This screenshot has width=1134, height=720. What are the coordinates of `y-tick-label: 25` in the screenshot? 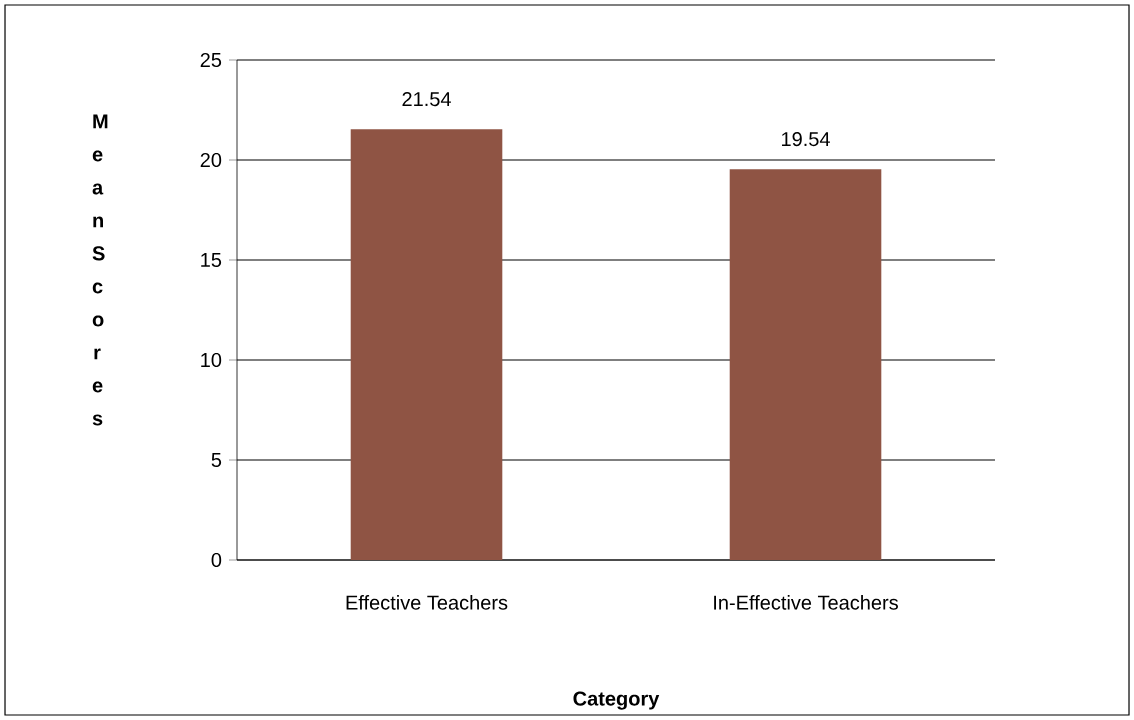 It's located at (211, 60).